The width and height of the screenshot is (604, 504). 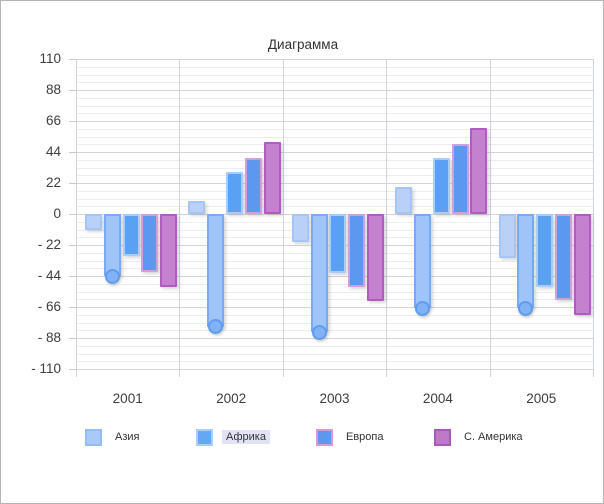 I want to click on x-axis-label-2005: 2005, so click(x=541, y=398).